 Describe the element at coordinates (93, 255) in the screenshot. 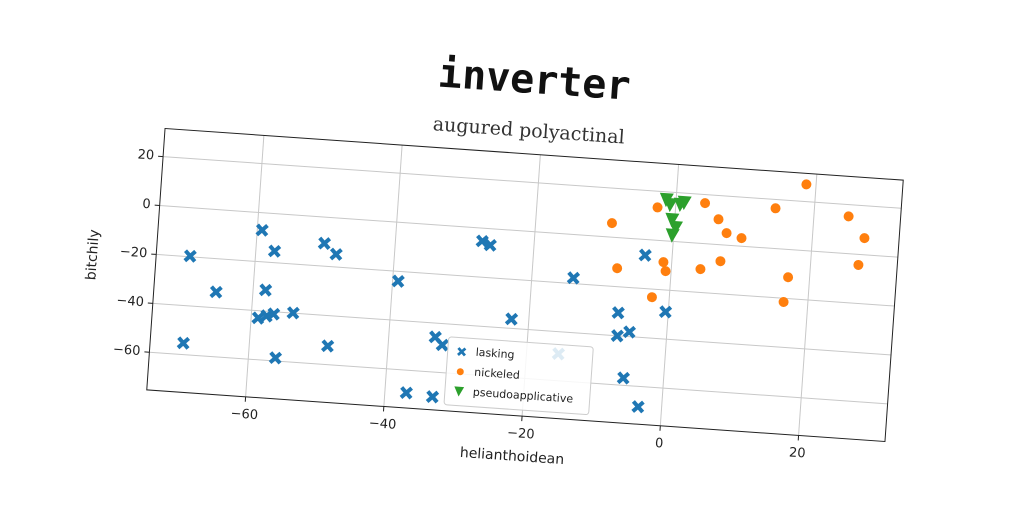

I see `y-axis-label: bitchily` at that location.